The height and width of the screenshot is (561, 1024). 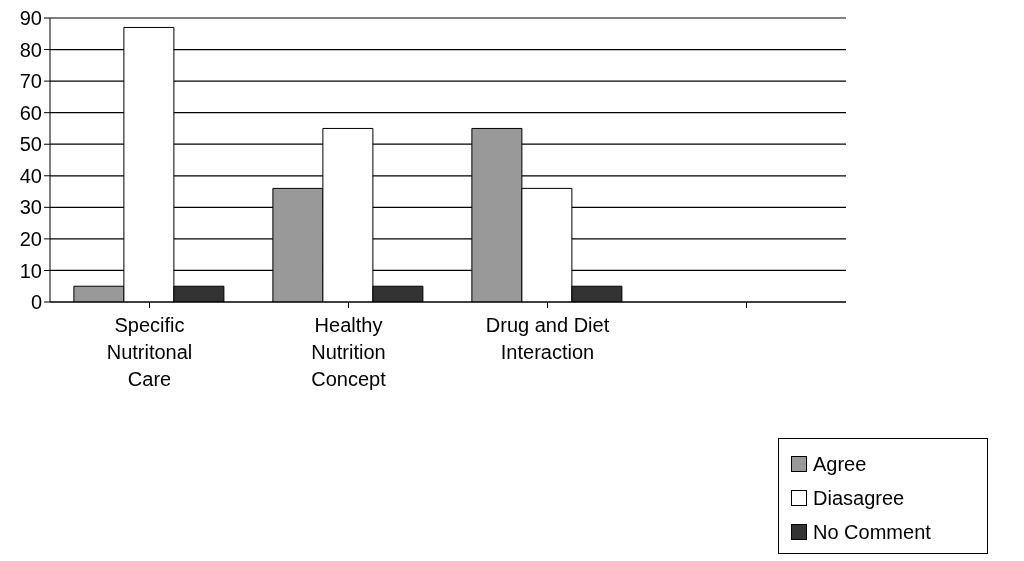 I want to click on y-tick-label: 0, so click(x=36, y=302).